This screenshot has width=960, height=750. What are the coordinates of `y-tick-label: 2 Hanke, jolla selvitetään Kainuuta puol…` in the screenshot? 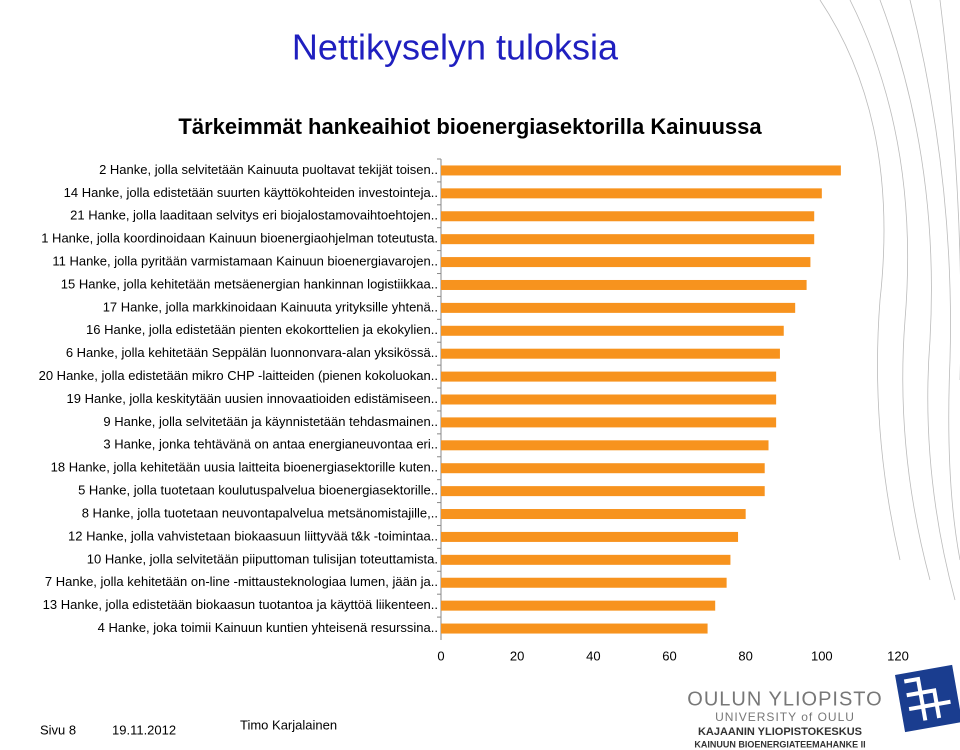 It's located at (268, 169).